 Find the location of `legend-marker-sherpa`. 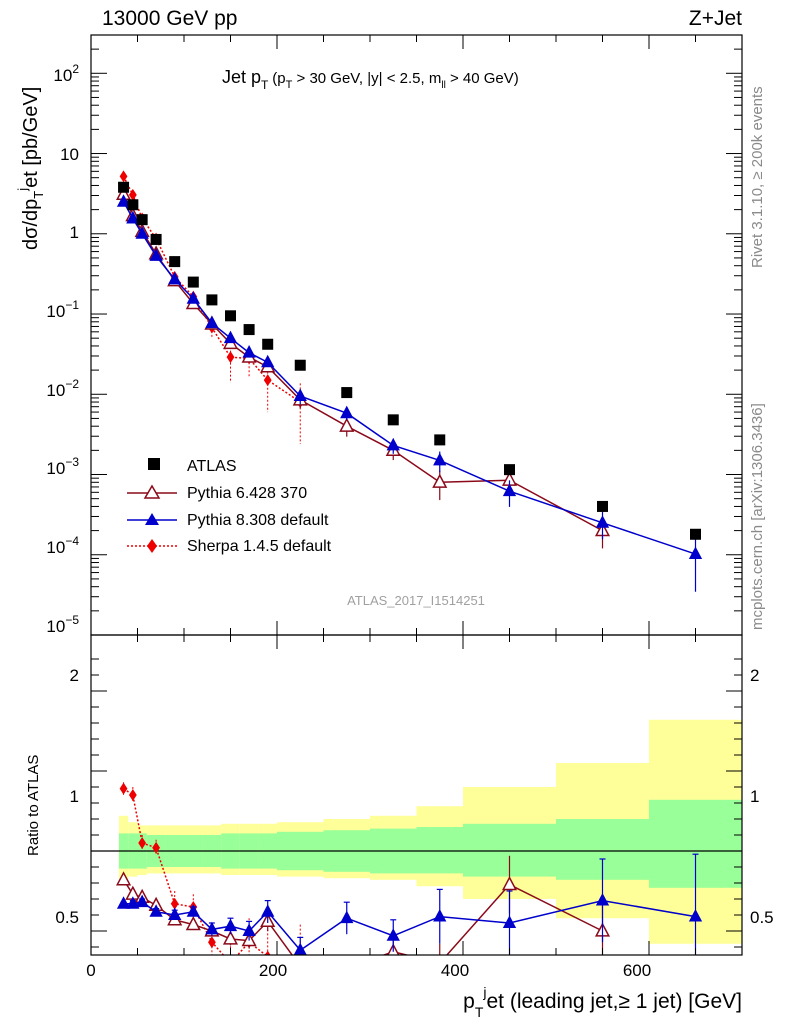

legend-marker-sherpa is located at coordinates (152, 546).